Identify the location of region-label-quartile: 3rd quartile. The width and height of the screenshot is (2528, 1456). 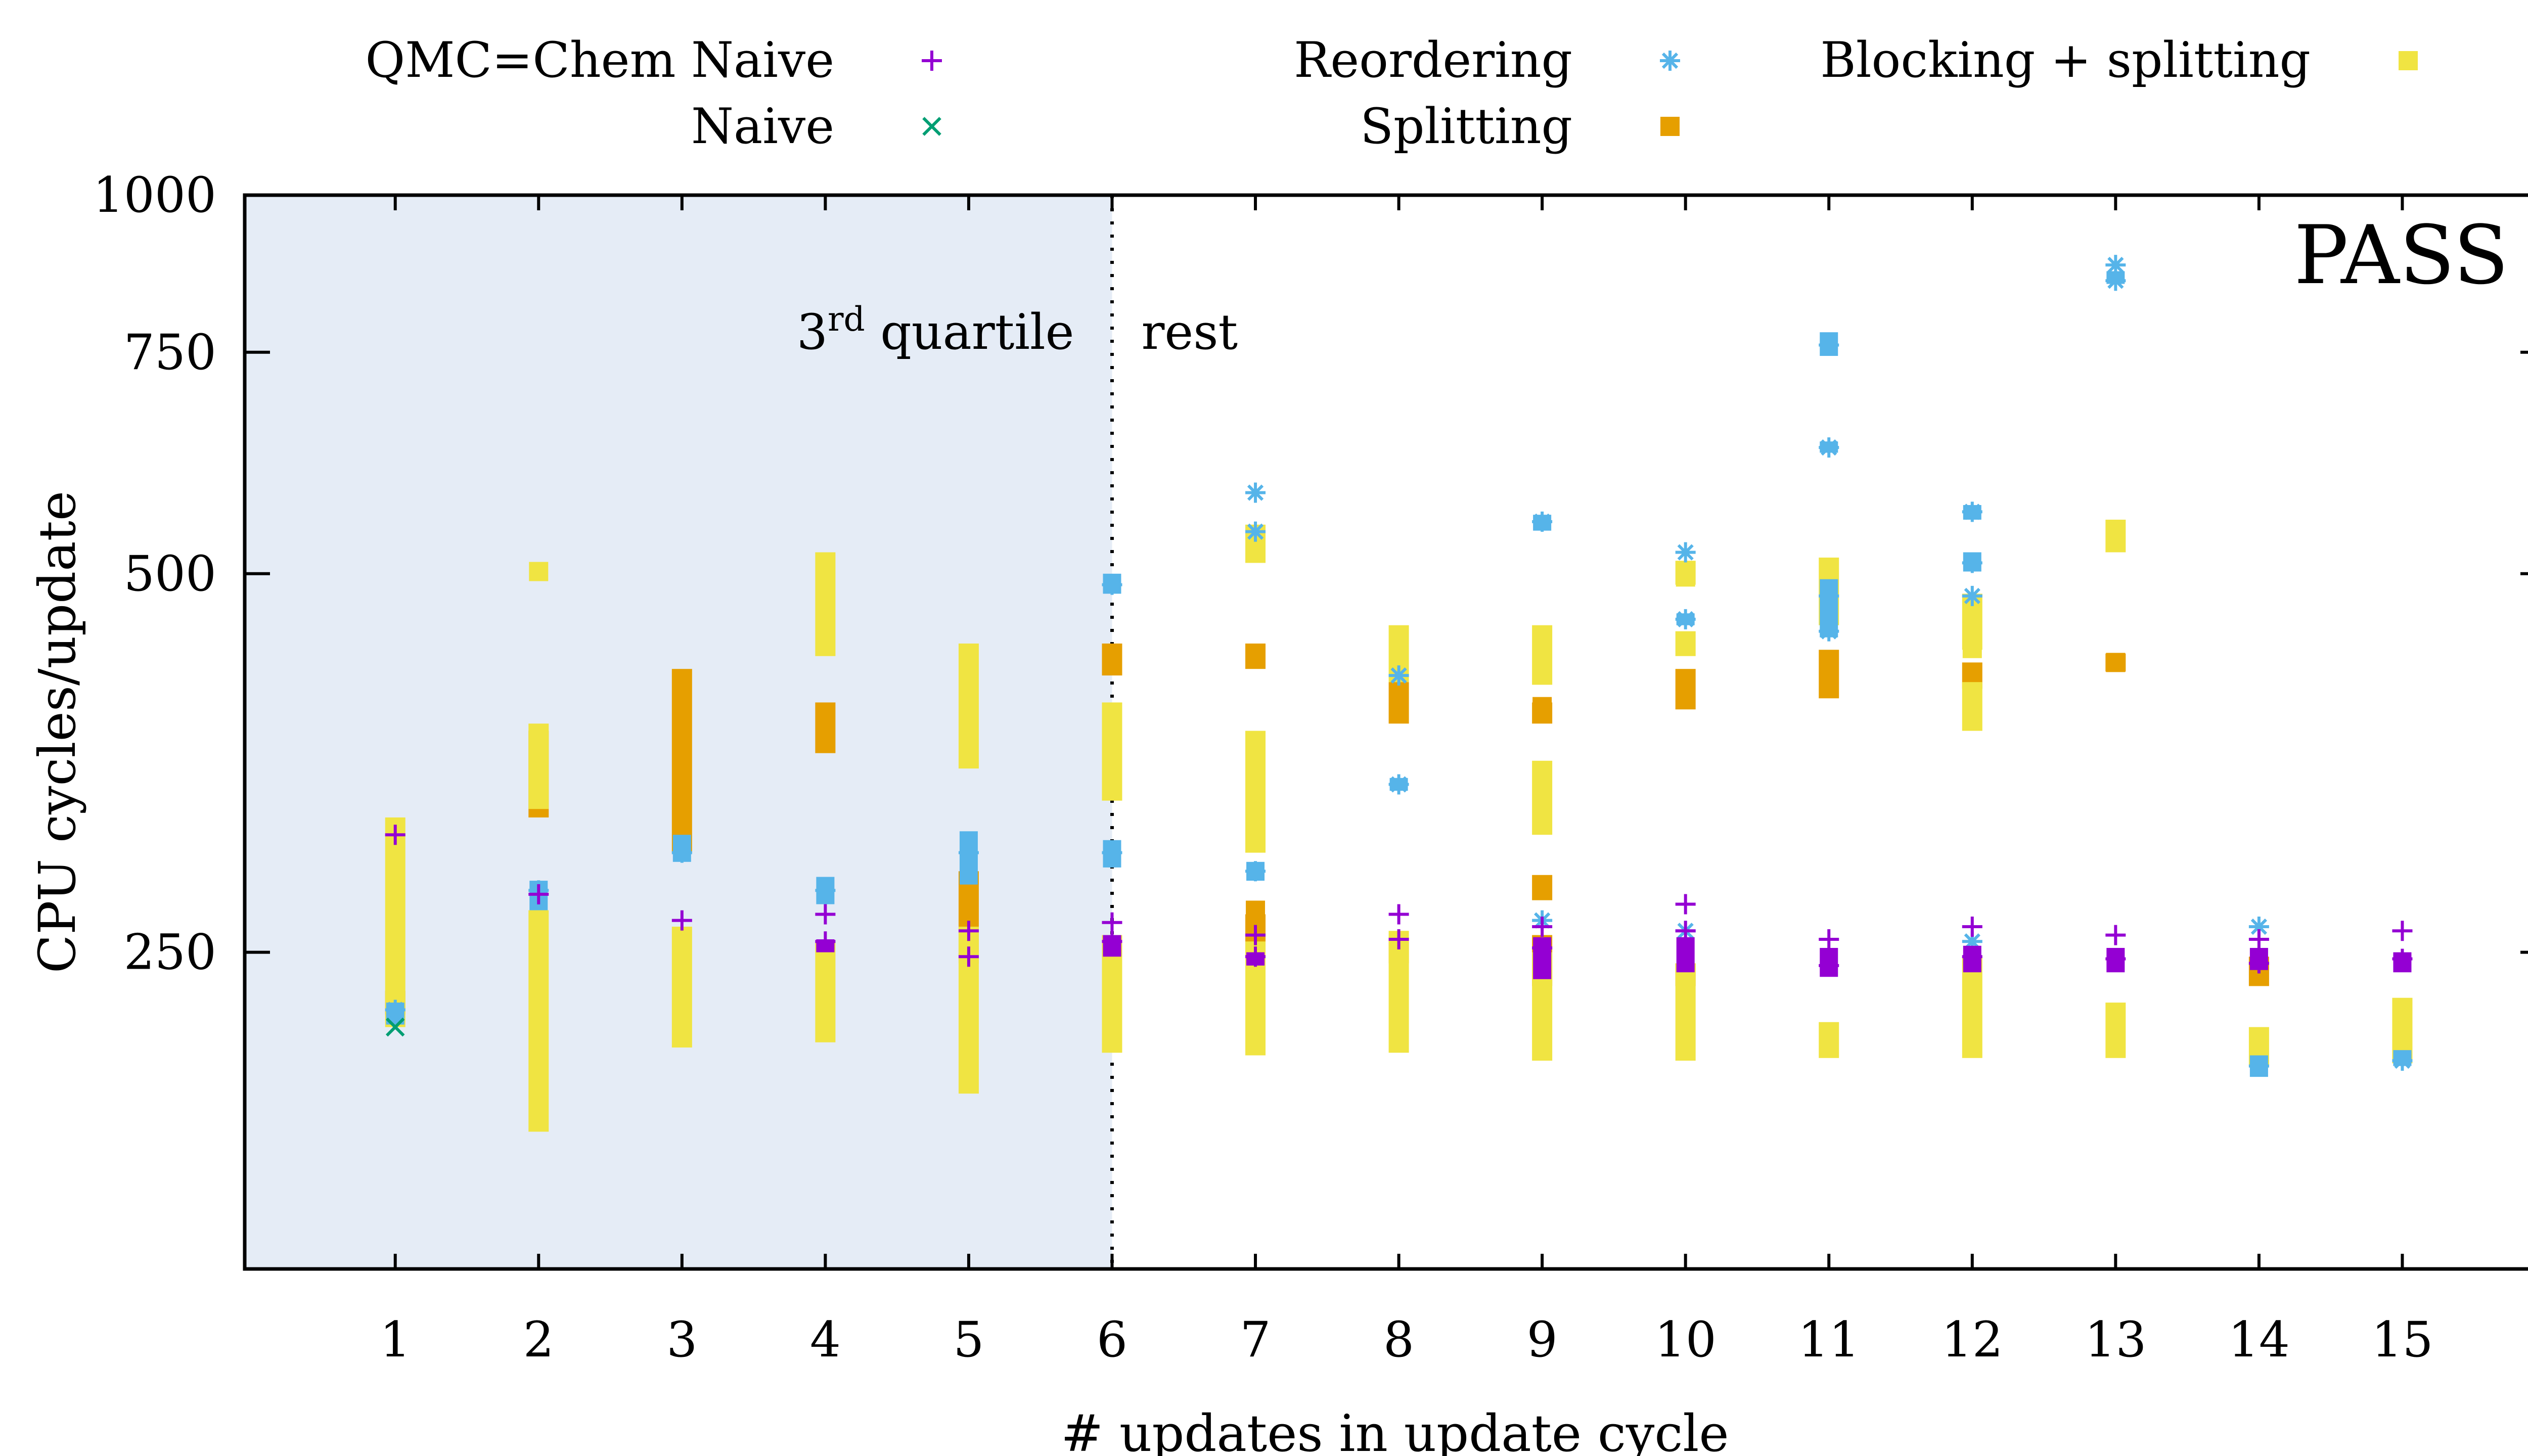
(936, 330).